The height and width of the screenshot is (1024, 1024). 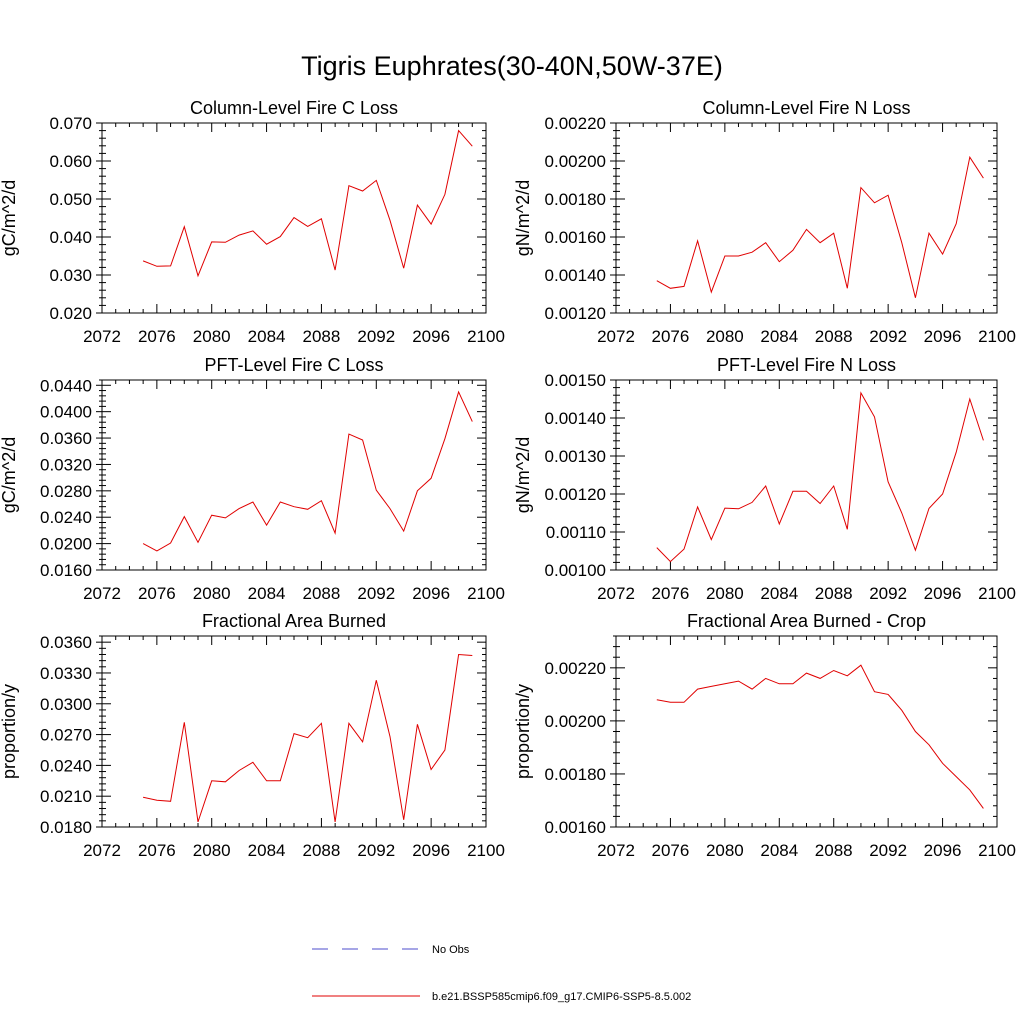 I want to click on y-tick-label: 0.0270, so click(x=66, y=735).